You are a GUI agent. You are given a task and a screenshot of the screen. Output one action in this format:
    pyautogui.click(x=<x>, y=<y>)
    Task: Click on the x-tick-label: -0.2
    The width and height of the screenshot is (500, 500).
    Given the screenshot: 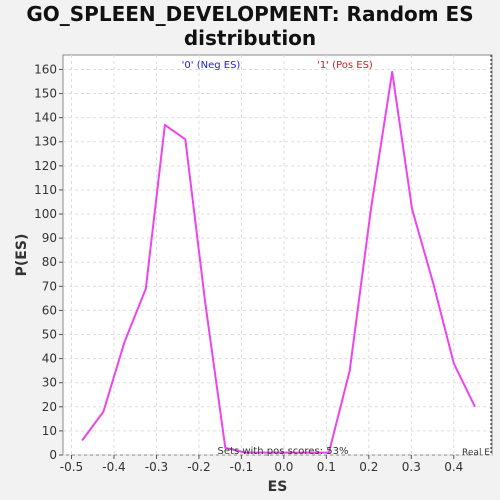 What is the action you would take?
    pyautogui.click(x=198, y=467)
    